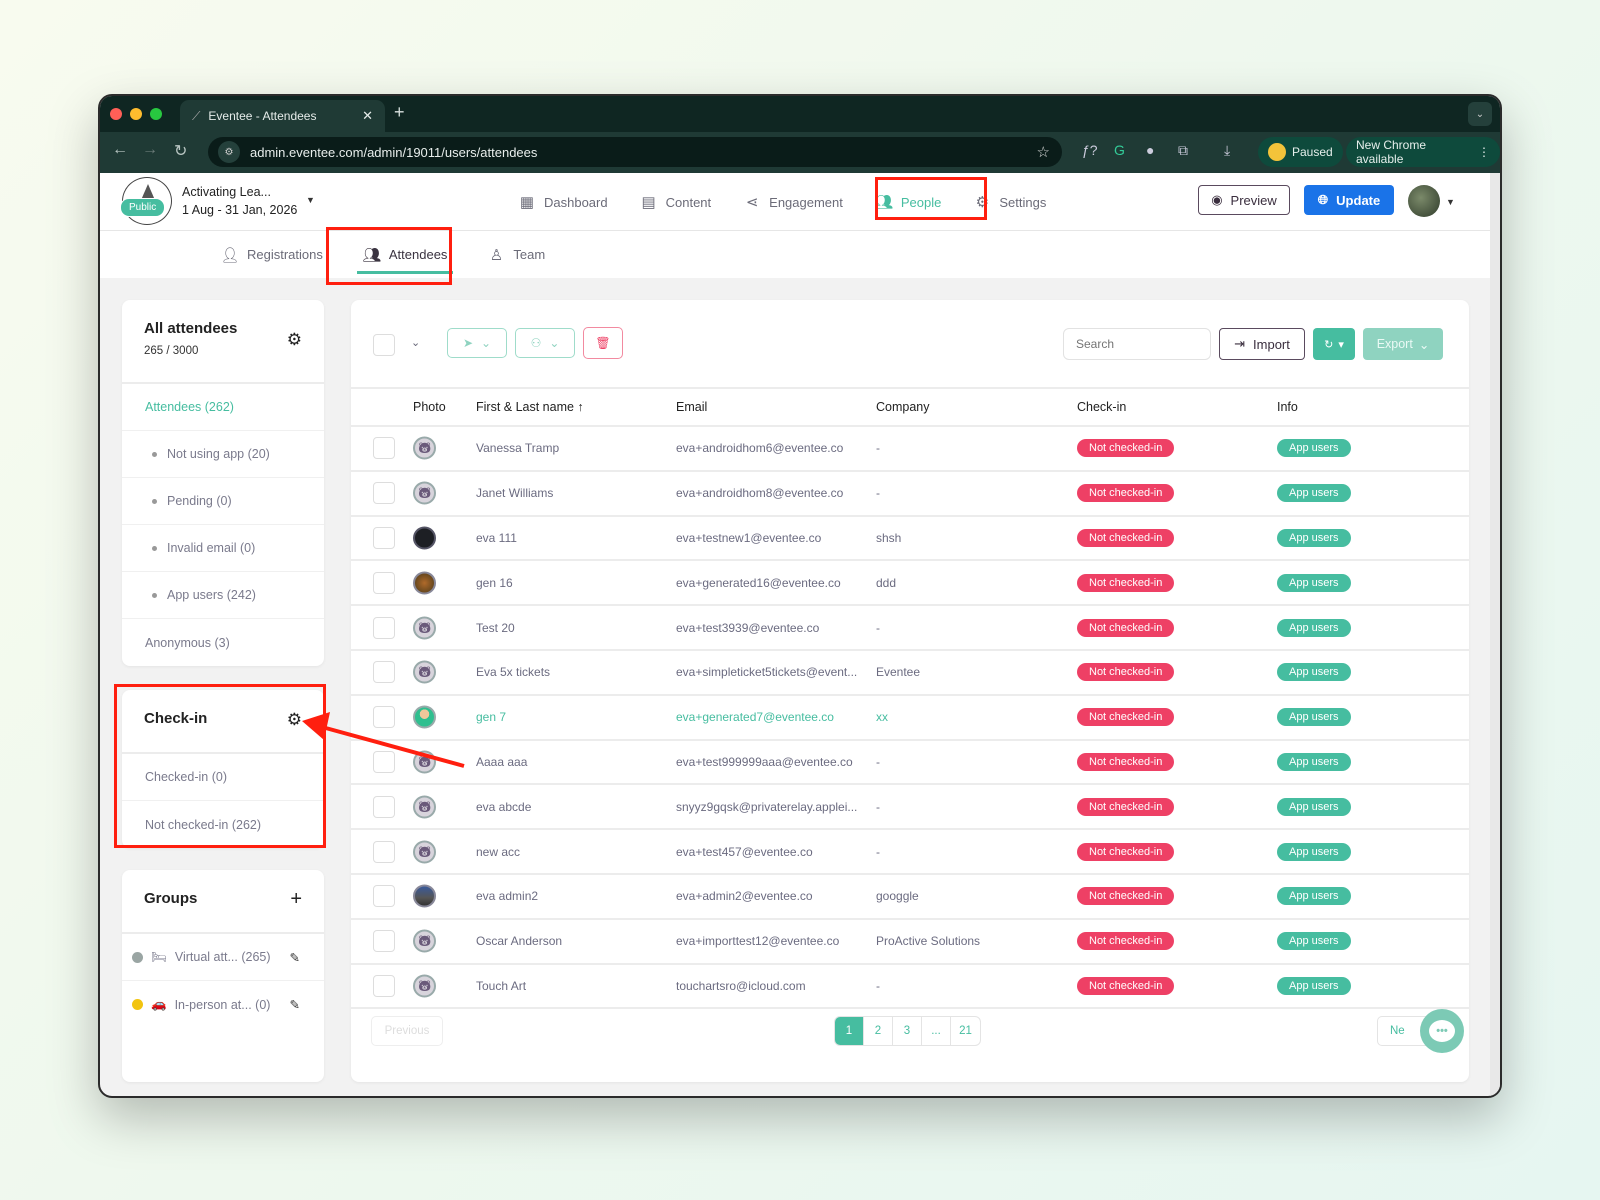  Describe the element at coordinates (603, 343) in the screenshot. I see `delete-button: 🗑︎` at that location.